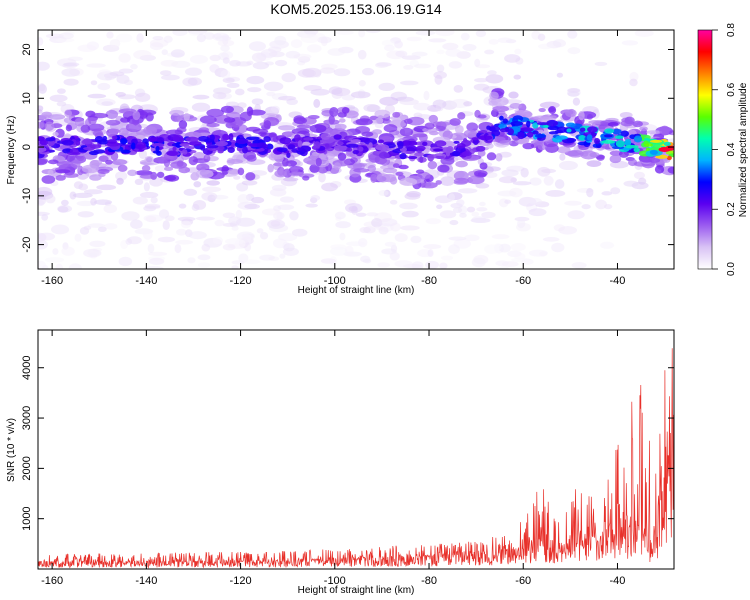 This screenshot has width=750, height=600. Describe the element at coordinates (523, 281) in the screenshot. I see `spectrogram-x-tick-label: -60` at that location.